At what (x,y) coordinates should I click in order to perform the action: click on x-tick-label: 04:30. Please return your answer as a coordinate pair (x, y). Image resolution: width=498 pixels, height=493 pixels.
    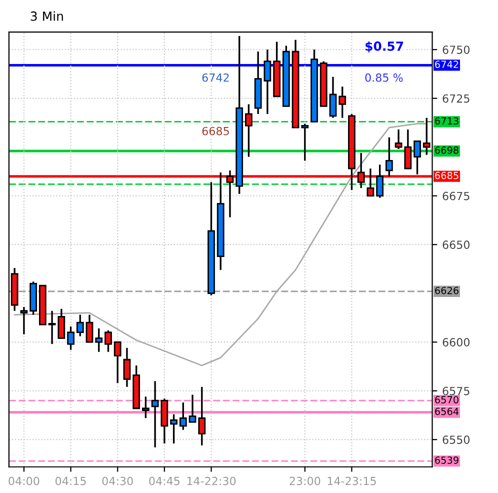
    Looking at the image, I should click on (117, 481).